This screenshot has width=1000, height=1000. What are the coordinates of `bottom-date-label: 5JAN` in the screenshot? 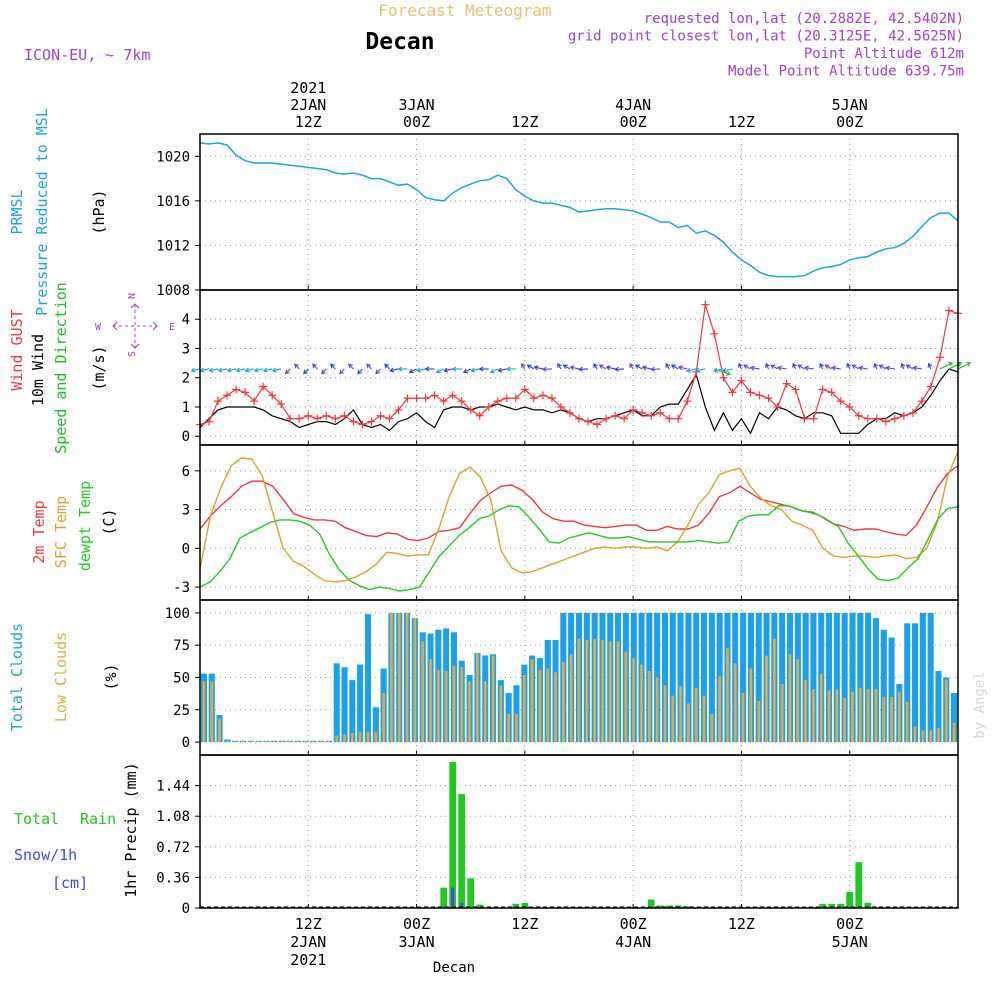 It's located at (850, 942).